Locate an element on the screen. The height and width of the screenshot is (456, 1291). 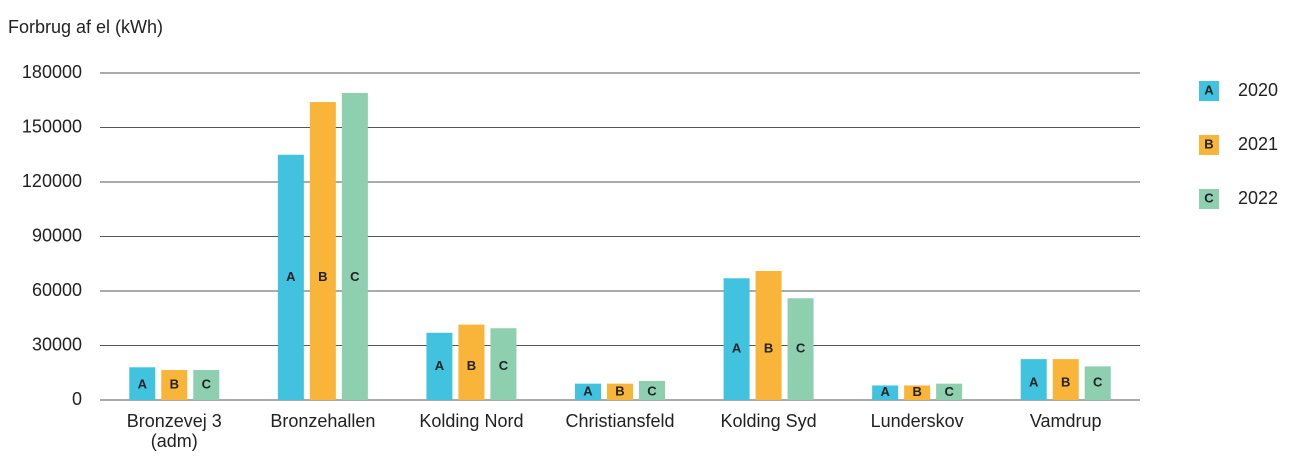
x-tick-label: Bronzehallen is located at coordinates (322, 421).